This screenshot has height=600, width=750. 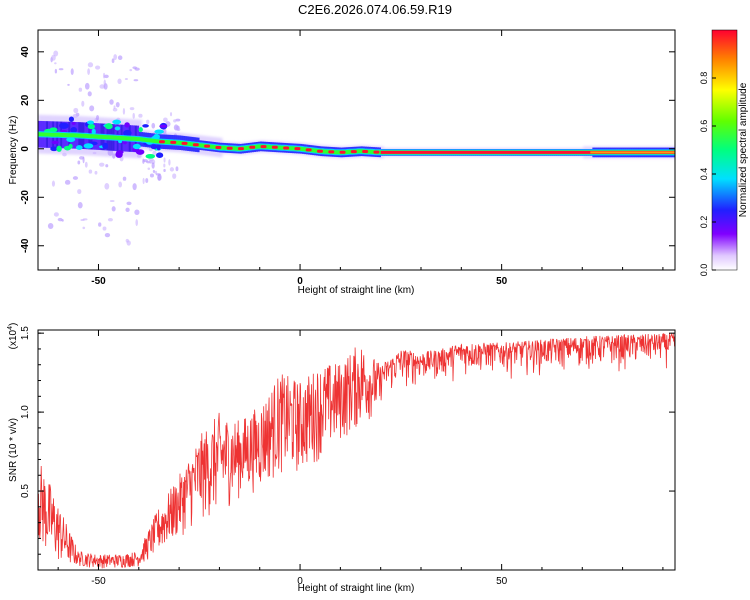 I want to click on svg-text: (x104), so click(x=13, y=336).